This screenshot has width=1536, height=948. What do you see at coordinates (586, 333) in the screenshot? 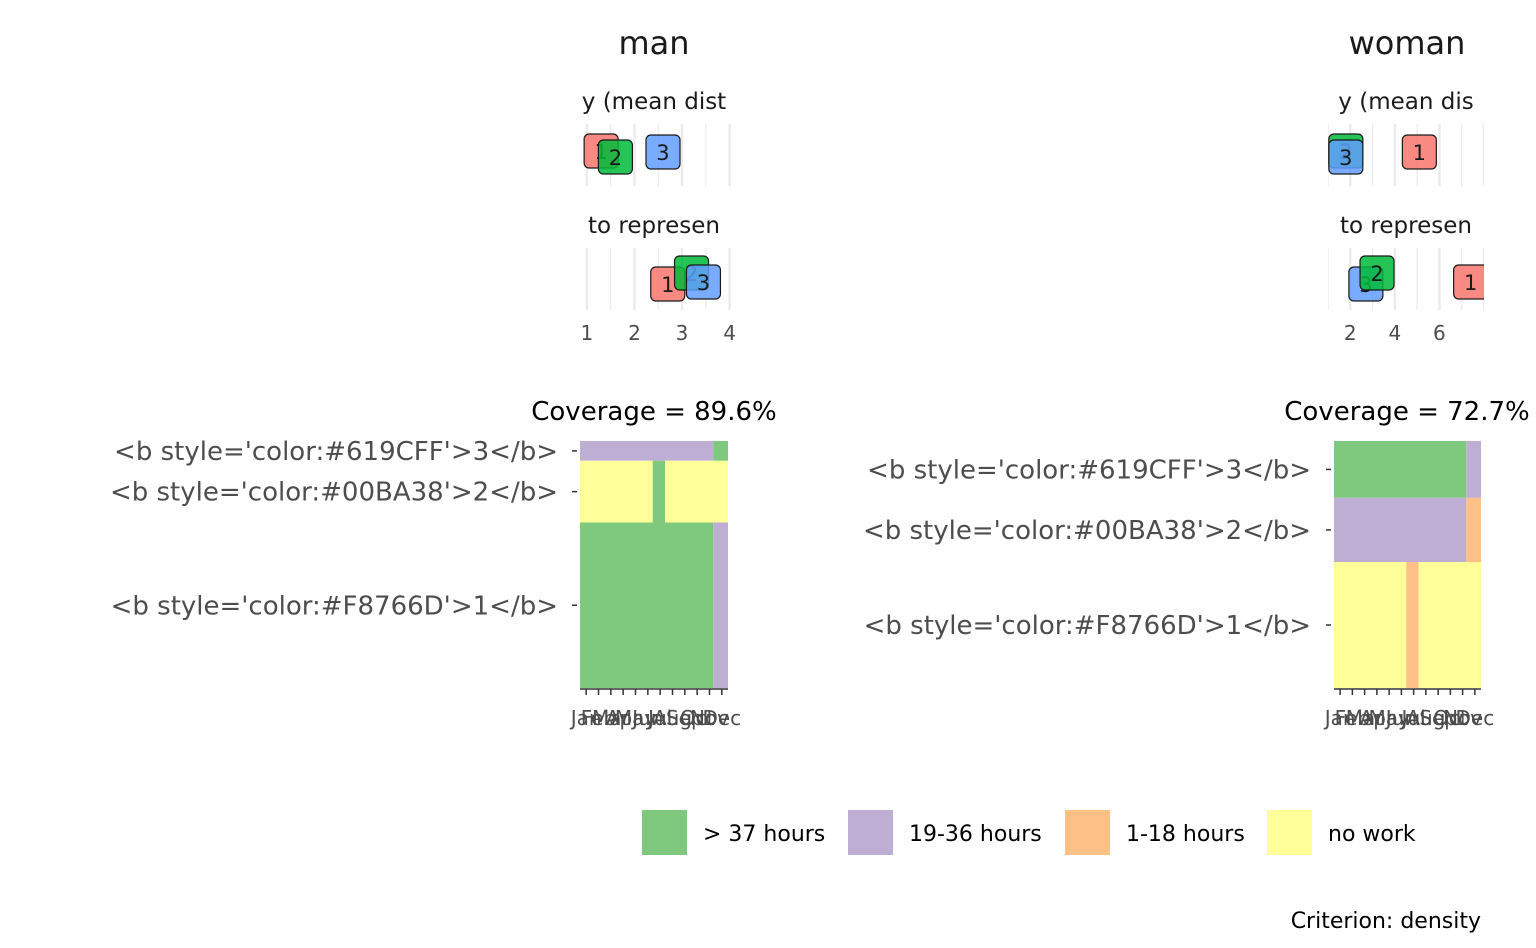
I see `x-tick-label: 1` at bounding box center [586, 333].